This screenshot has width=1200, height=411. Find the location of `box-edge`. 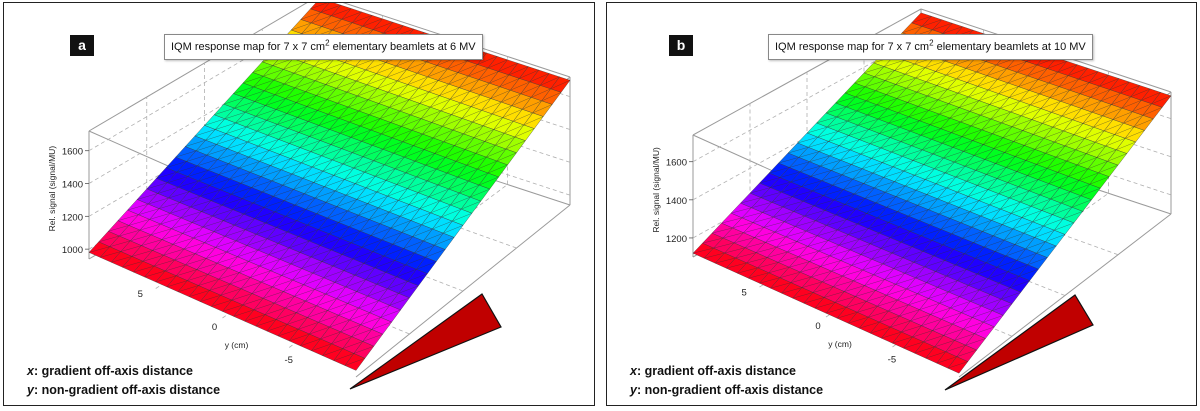

box-edge is located at coordinates (463, 291).